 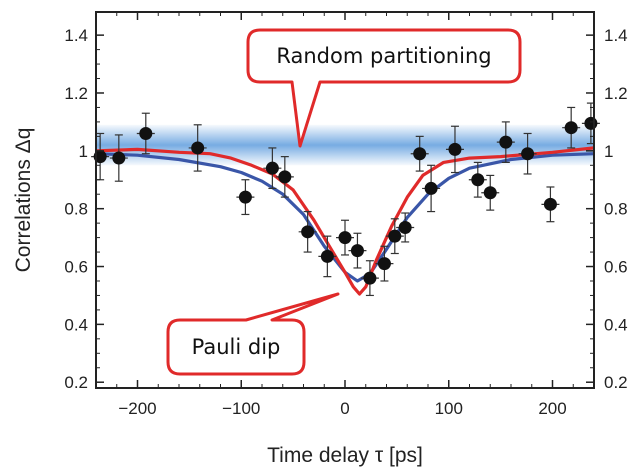 What do you see at coordinates (76, 382) in the screenshot?
I see `y-tick-label: 0.2` at bounding box center [76, 382].